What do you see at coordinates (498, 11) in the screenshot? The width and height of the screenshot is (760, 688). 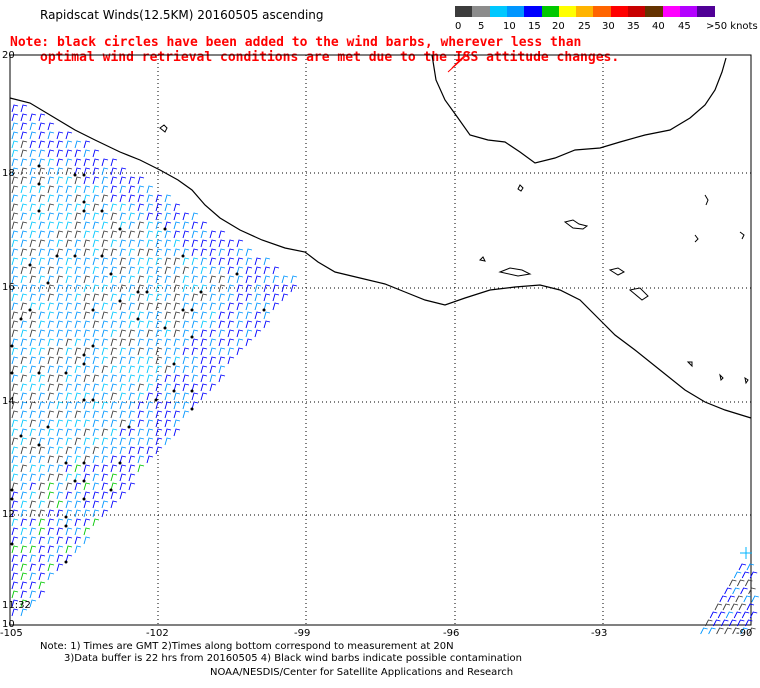 I see `legend-swatch` at bounding box center [498, 11].